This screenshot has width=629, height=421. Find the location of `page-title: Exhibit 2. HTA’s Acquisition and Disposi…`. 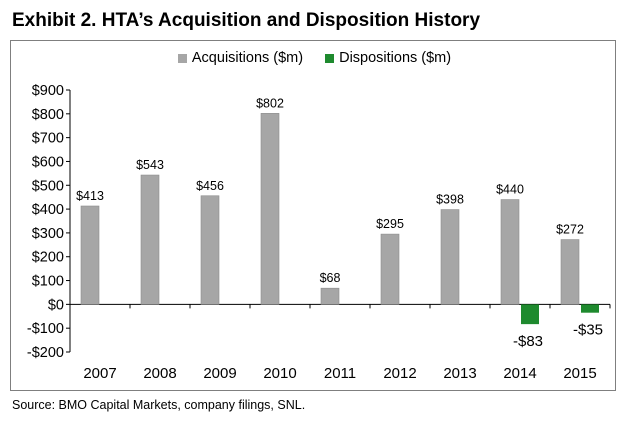

page-title: Exhibit 2. HTA’s Acquisition and Disposi… is located at coordinates (246, 20).